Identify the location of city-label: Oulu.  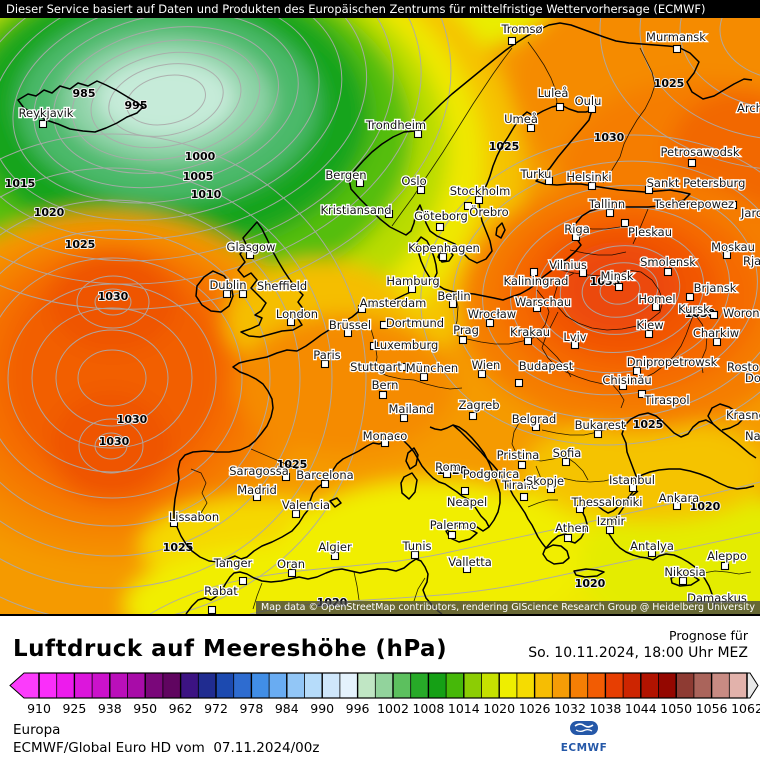
(588, 101).